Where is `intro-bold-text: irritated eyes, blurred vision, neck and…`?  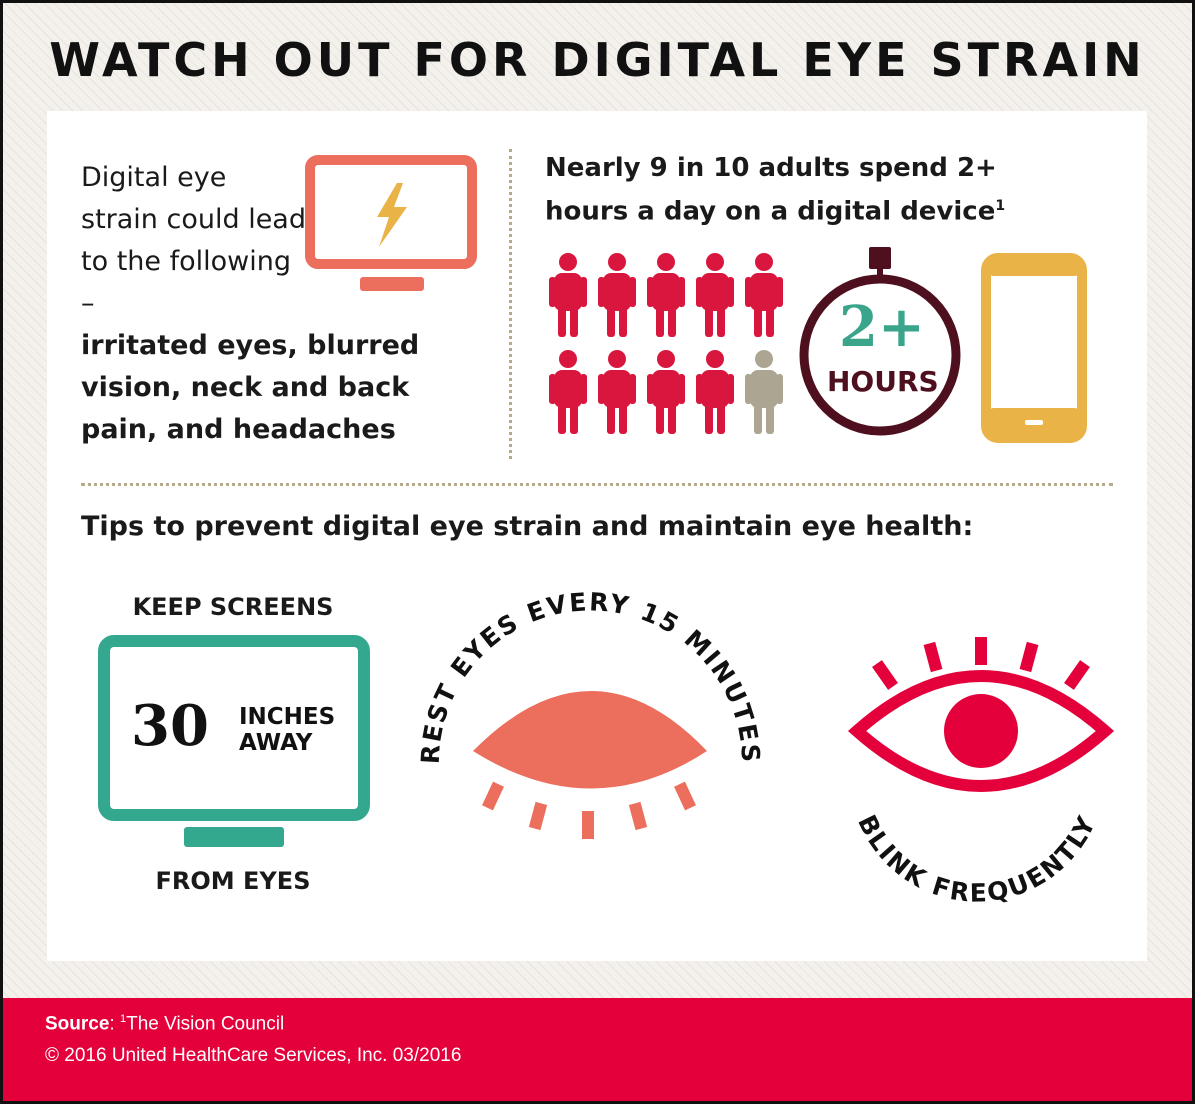 intro-bold-text: irritated eyes, blurred vision, neck and… is located at coordinates (250, 387).